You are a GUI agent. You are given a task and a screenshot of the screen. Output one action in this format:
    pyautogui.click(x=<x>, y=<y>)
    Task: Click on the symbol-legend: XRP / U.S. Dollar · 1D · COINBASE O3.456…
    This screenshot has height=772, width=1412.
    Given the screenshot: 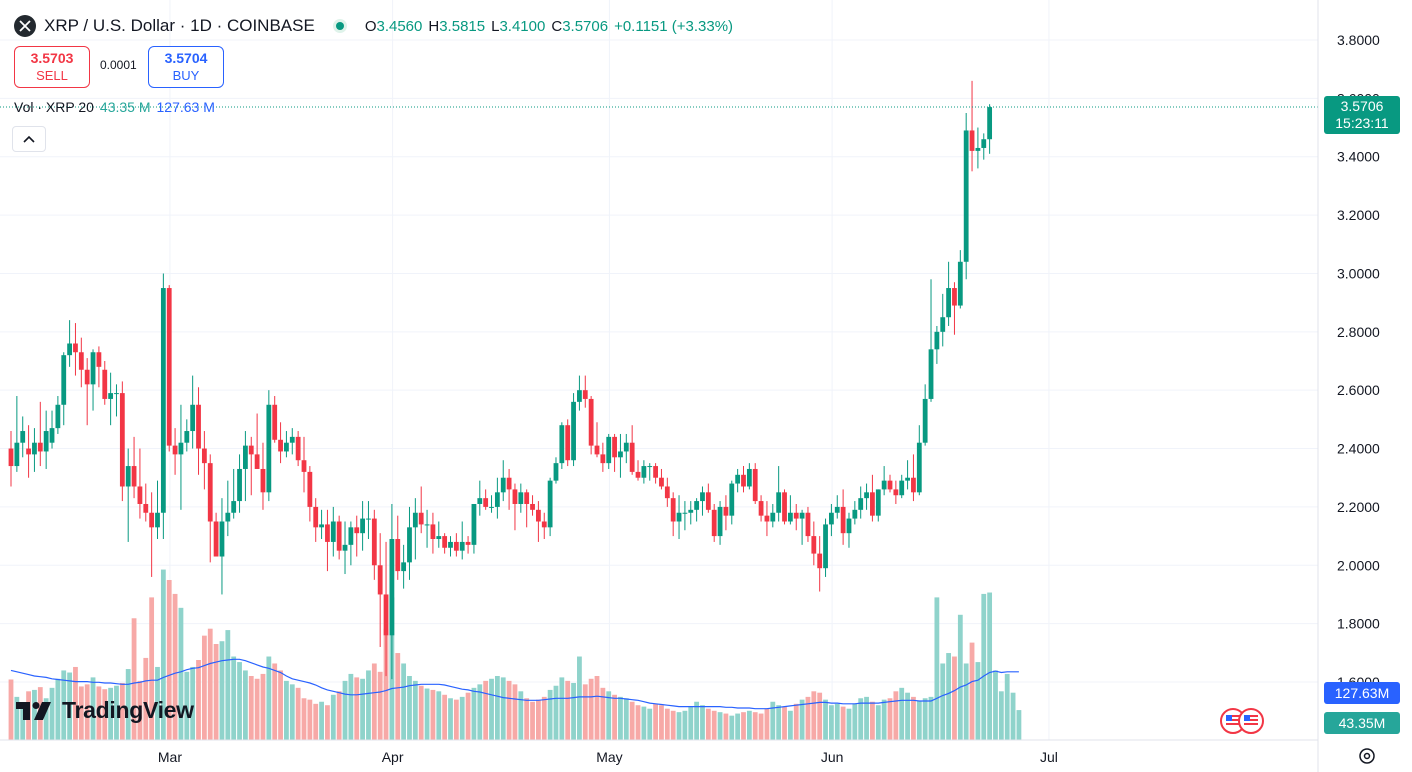 What is the action you would take?
    pyautogui.click(x=373, y=26)
    